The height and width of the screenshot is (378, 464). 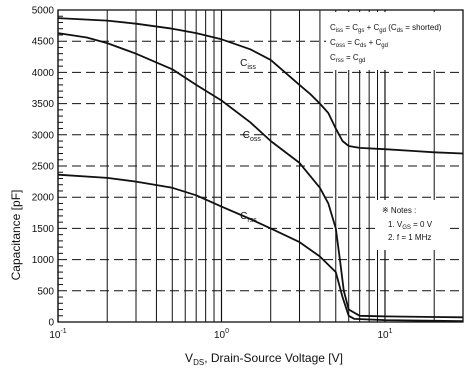 What do you see at coordinates (16, 235) in the screenshot?
I see `y-axis-title: Capacitance [pF]` at bounding box center [16, 235].